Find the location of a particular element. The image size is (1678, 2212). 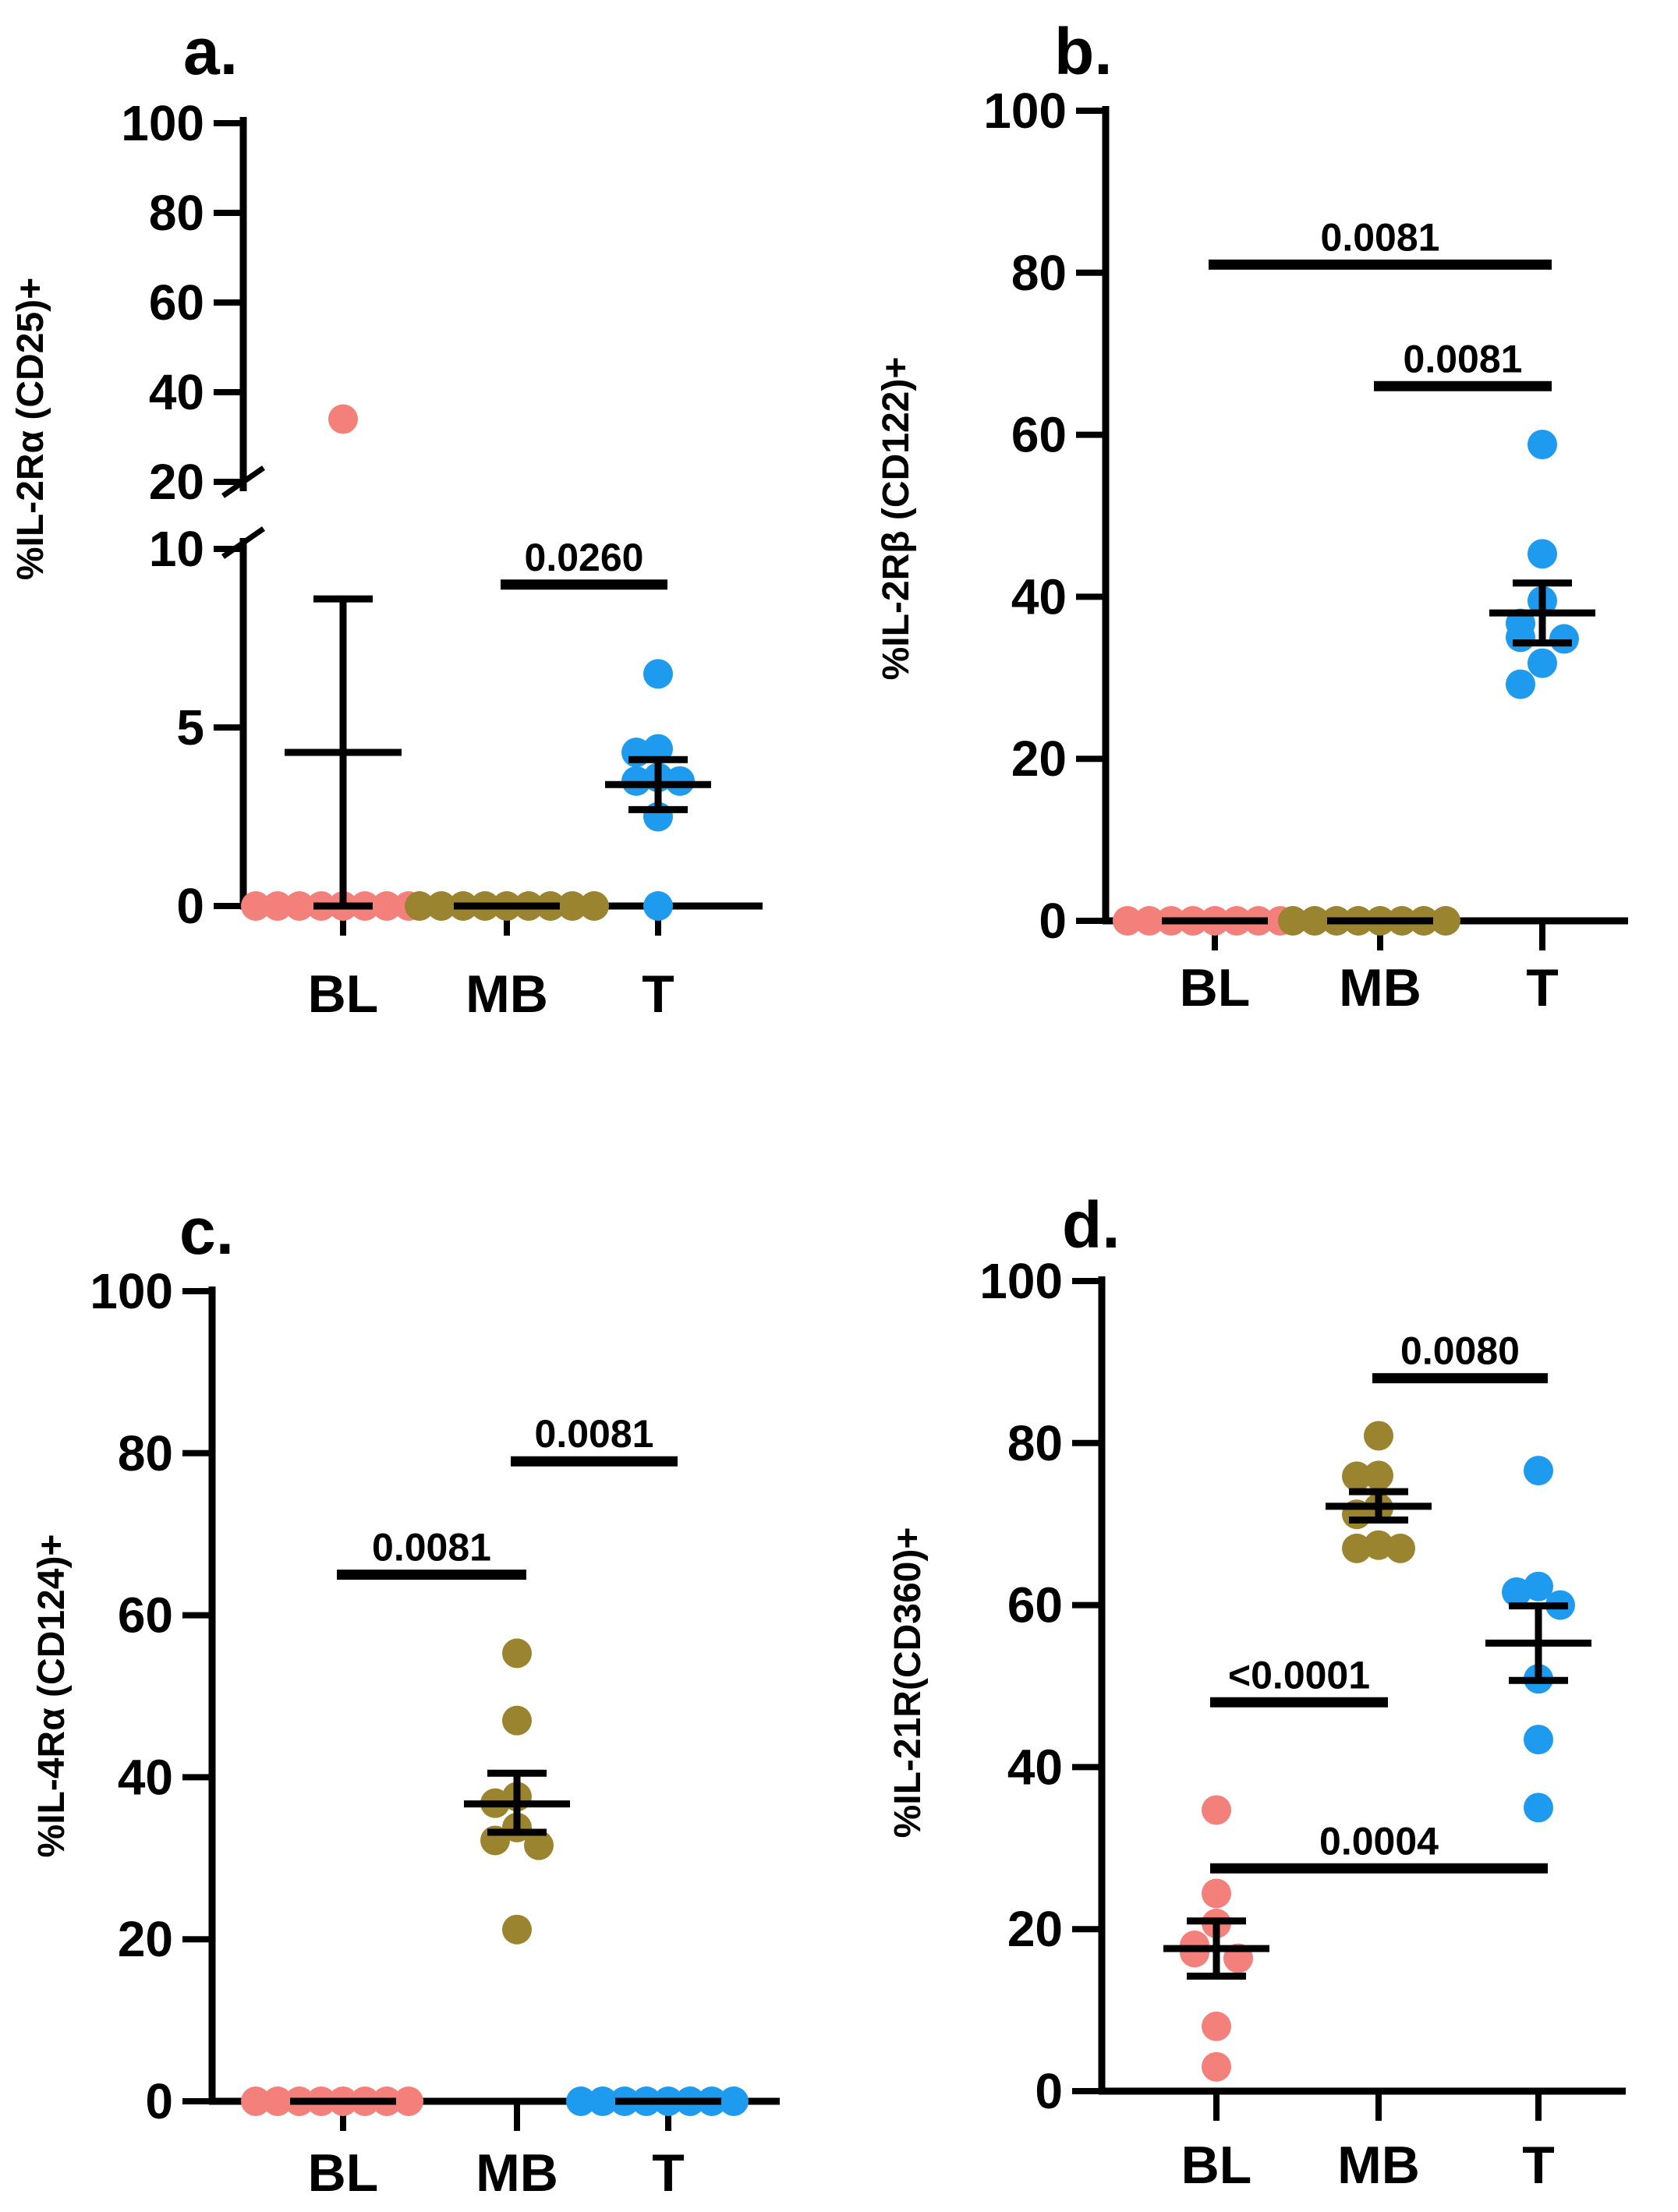

p-value-label: 0.0260 is located at coordinates (584, 558).